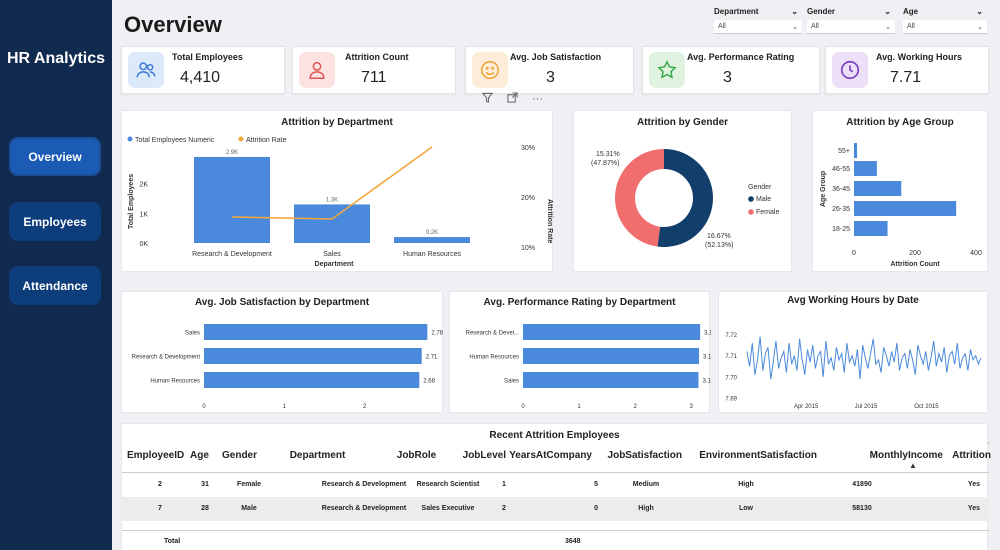  Describe the element at coordinates (437, 334) in the screenshot. I see `data-label: 2.78` at that location.